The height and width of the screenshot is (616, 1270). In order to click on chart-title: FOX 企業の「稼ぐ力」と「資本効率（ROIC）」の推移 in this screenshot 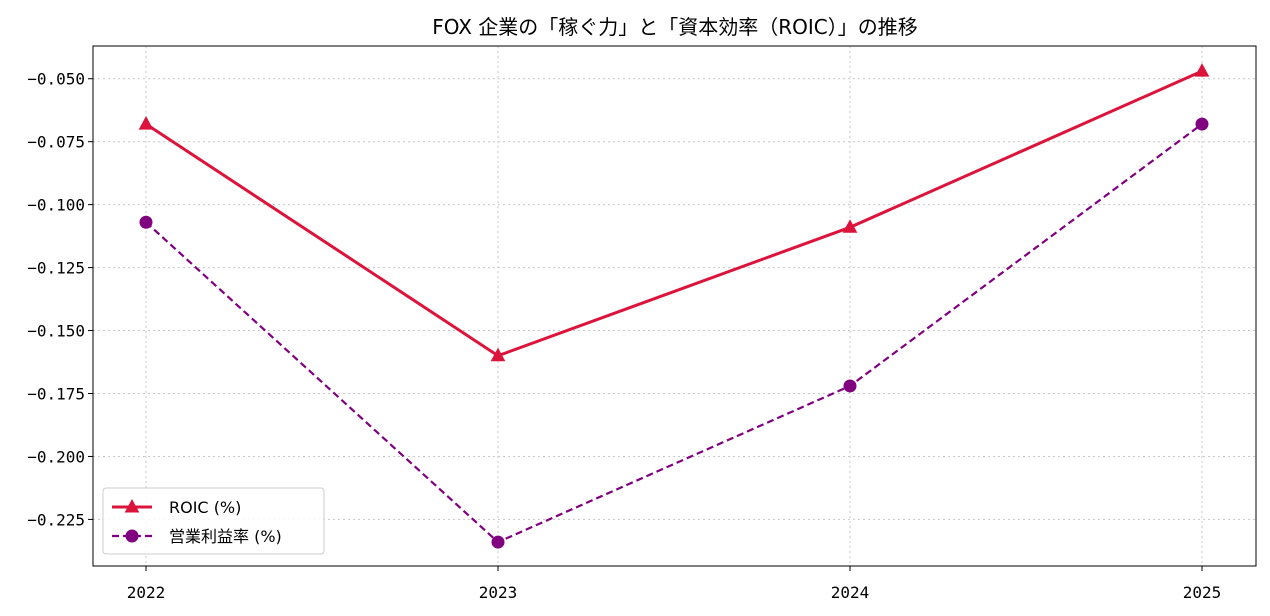, I will do `click(675, 27)`.